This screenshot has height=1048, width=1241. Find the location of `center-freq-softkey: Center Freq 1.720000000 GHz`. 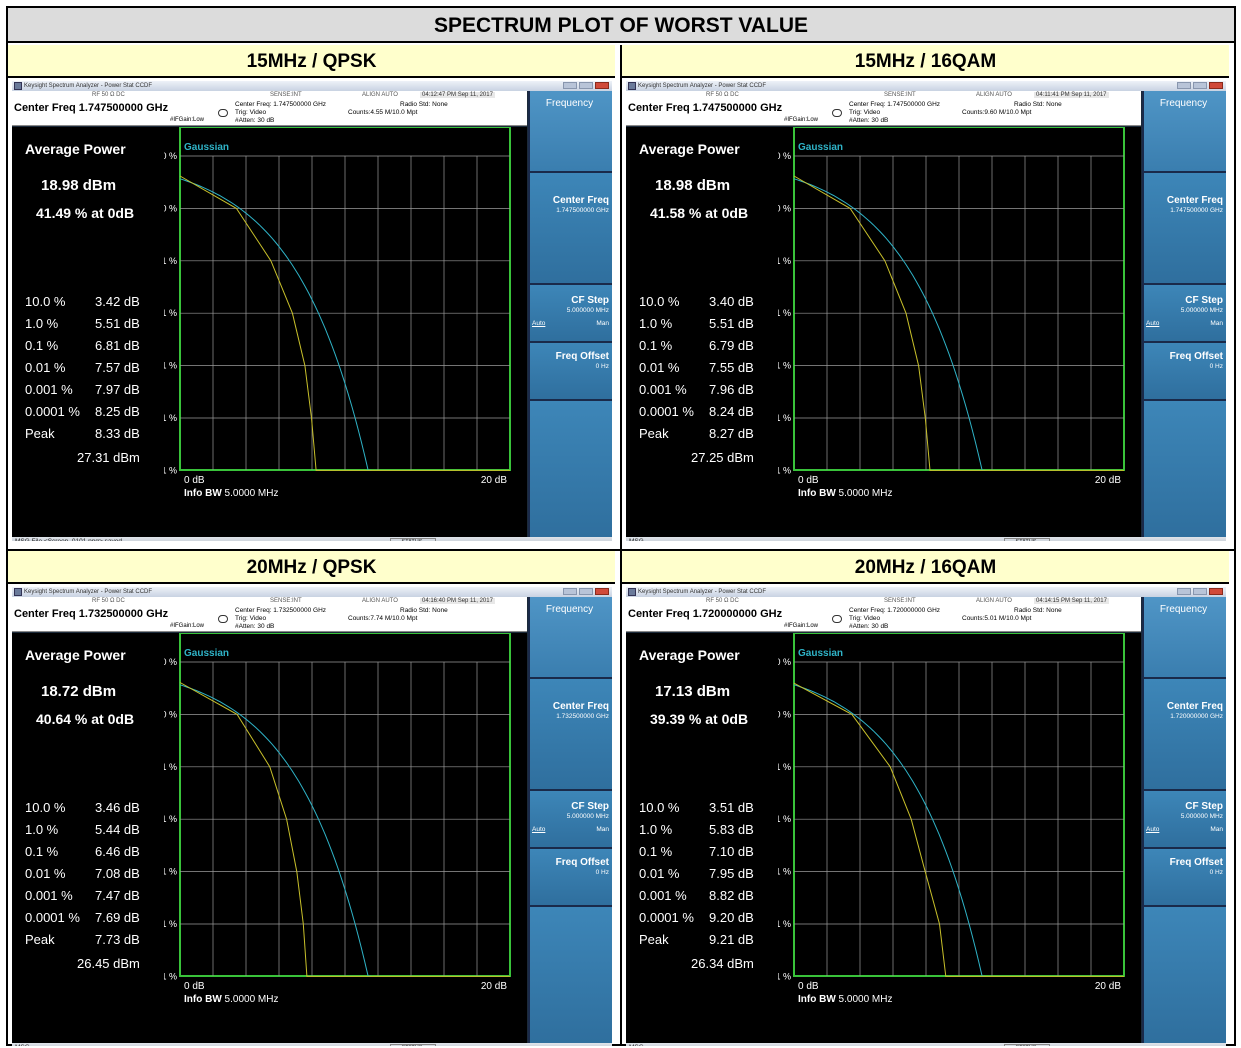

center-freq-softkey: Center Freq 1.720000000 GHz is located at coordinates (1185, 734).